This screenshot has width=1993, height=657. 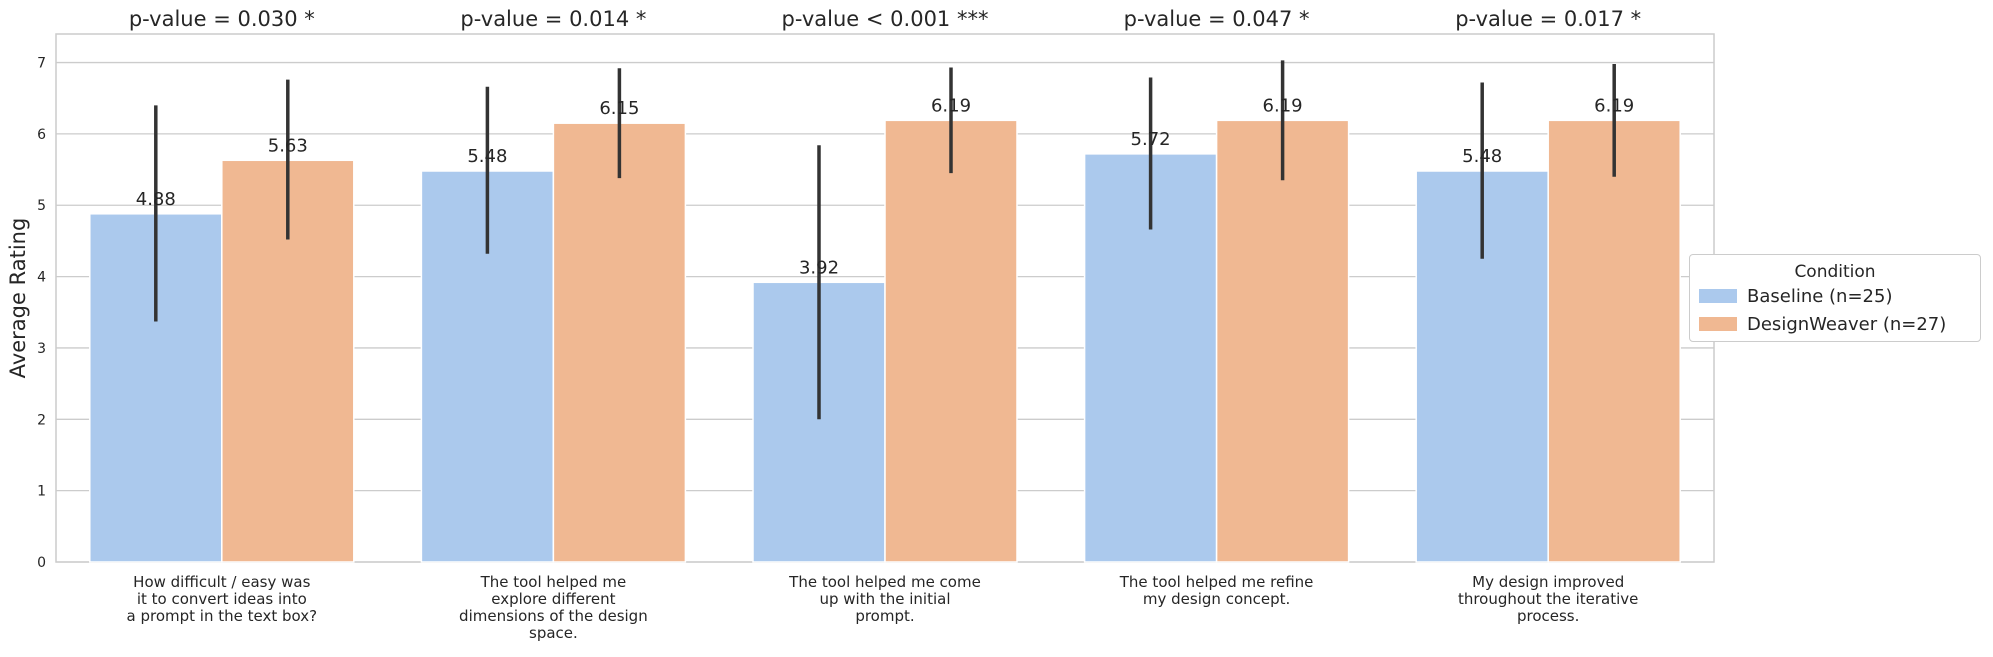 What do you see at coordinates (1847, 324) in the screenshot?
I see `legend-label-designweaver: DesignWeaver (n=27)` at bounding box center [1847, 324].